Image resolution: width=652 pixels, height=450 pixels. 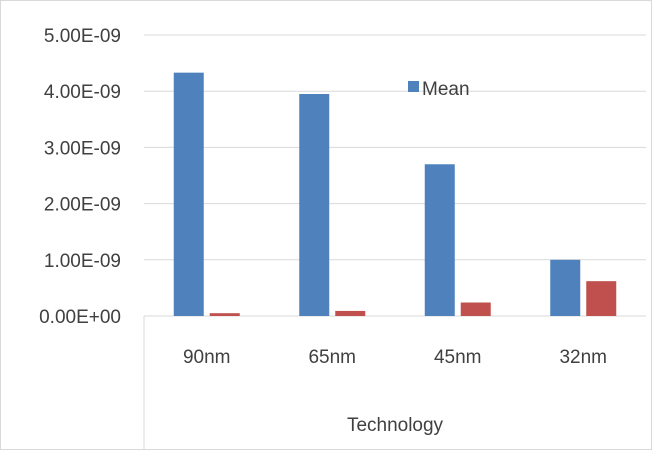 I want to click on bar-series2-32nm, so click(x=601, y=298).